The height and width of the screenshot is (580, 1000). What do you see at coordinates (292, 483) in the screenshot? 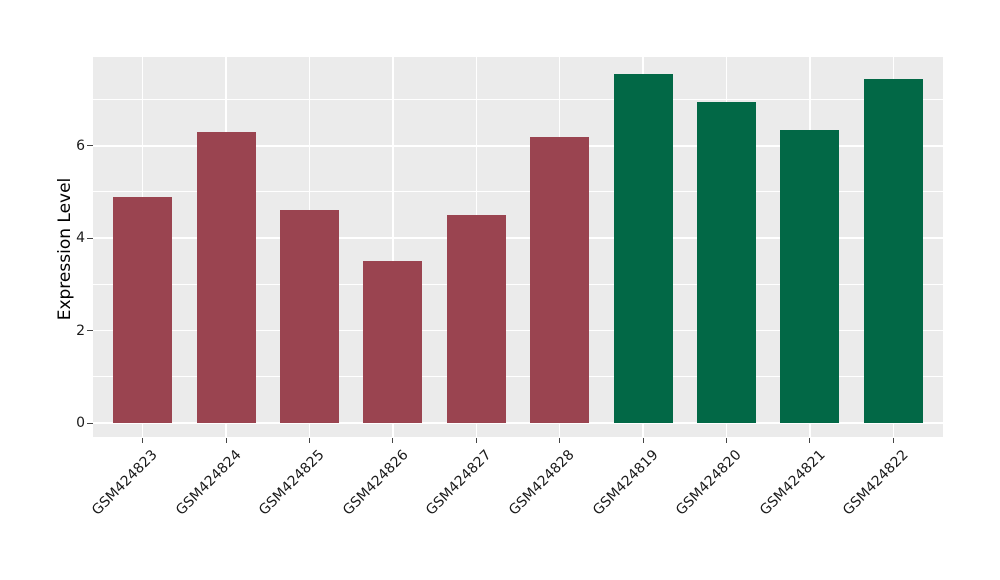
I see `x-tick-label: GSM424825` at bounding box center [292, 483].